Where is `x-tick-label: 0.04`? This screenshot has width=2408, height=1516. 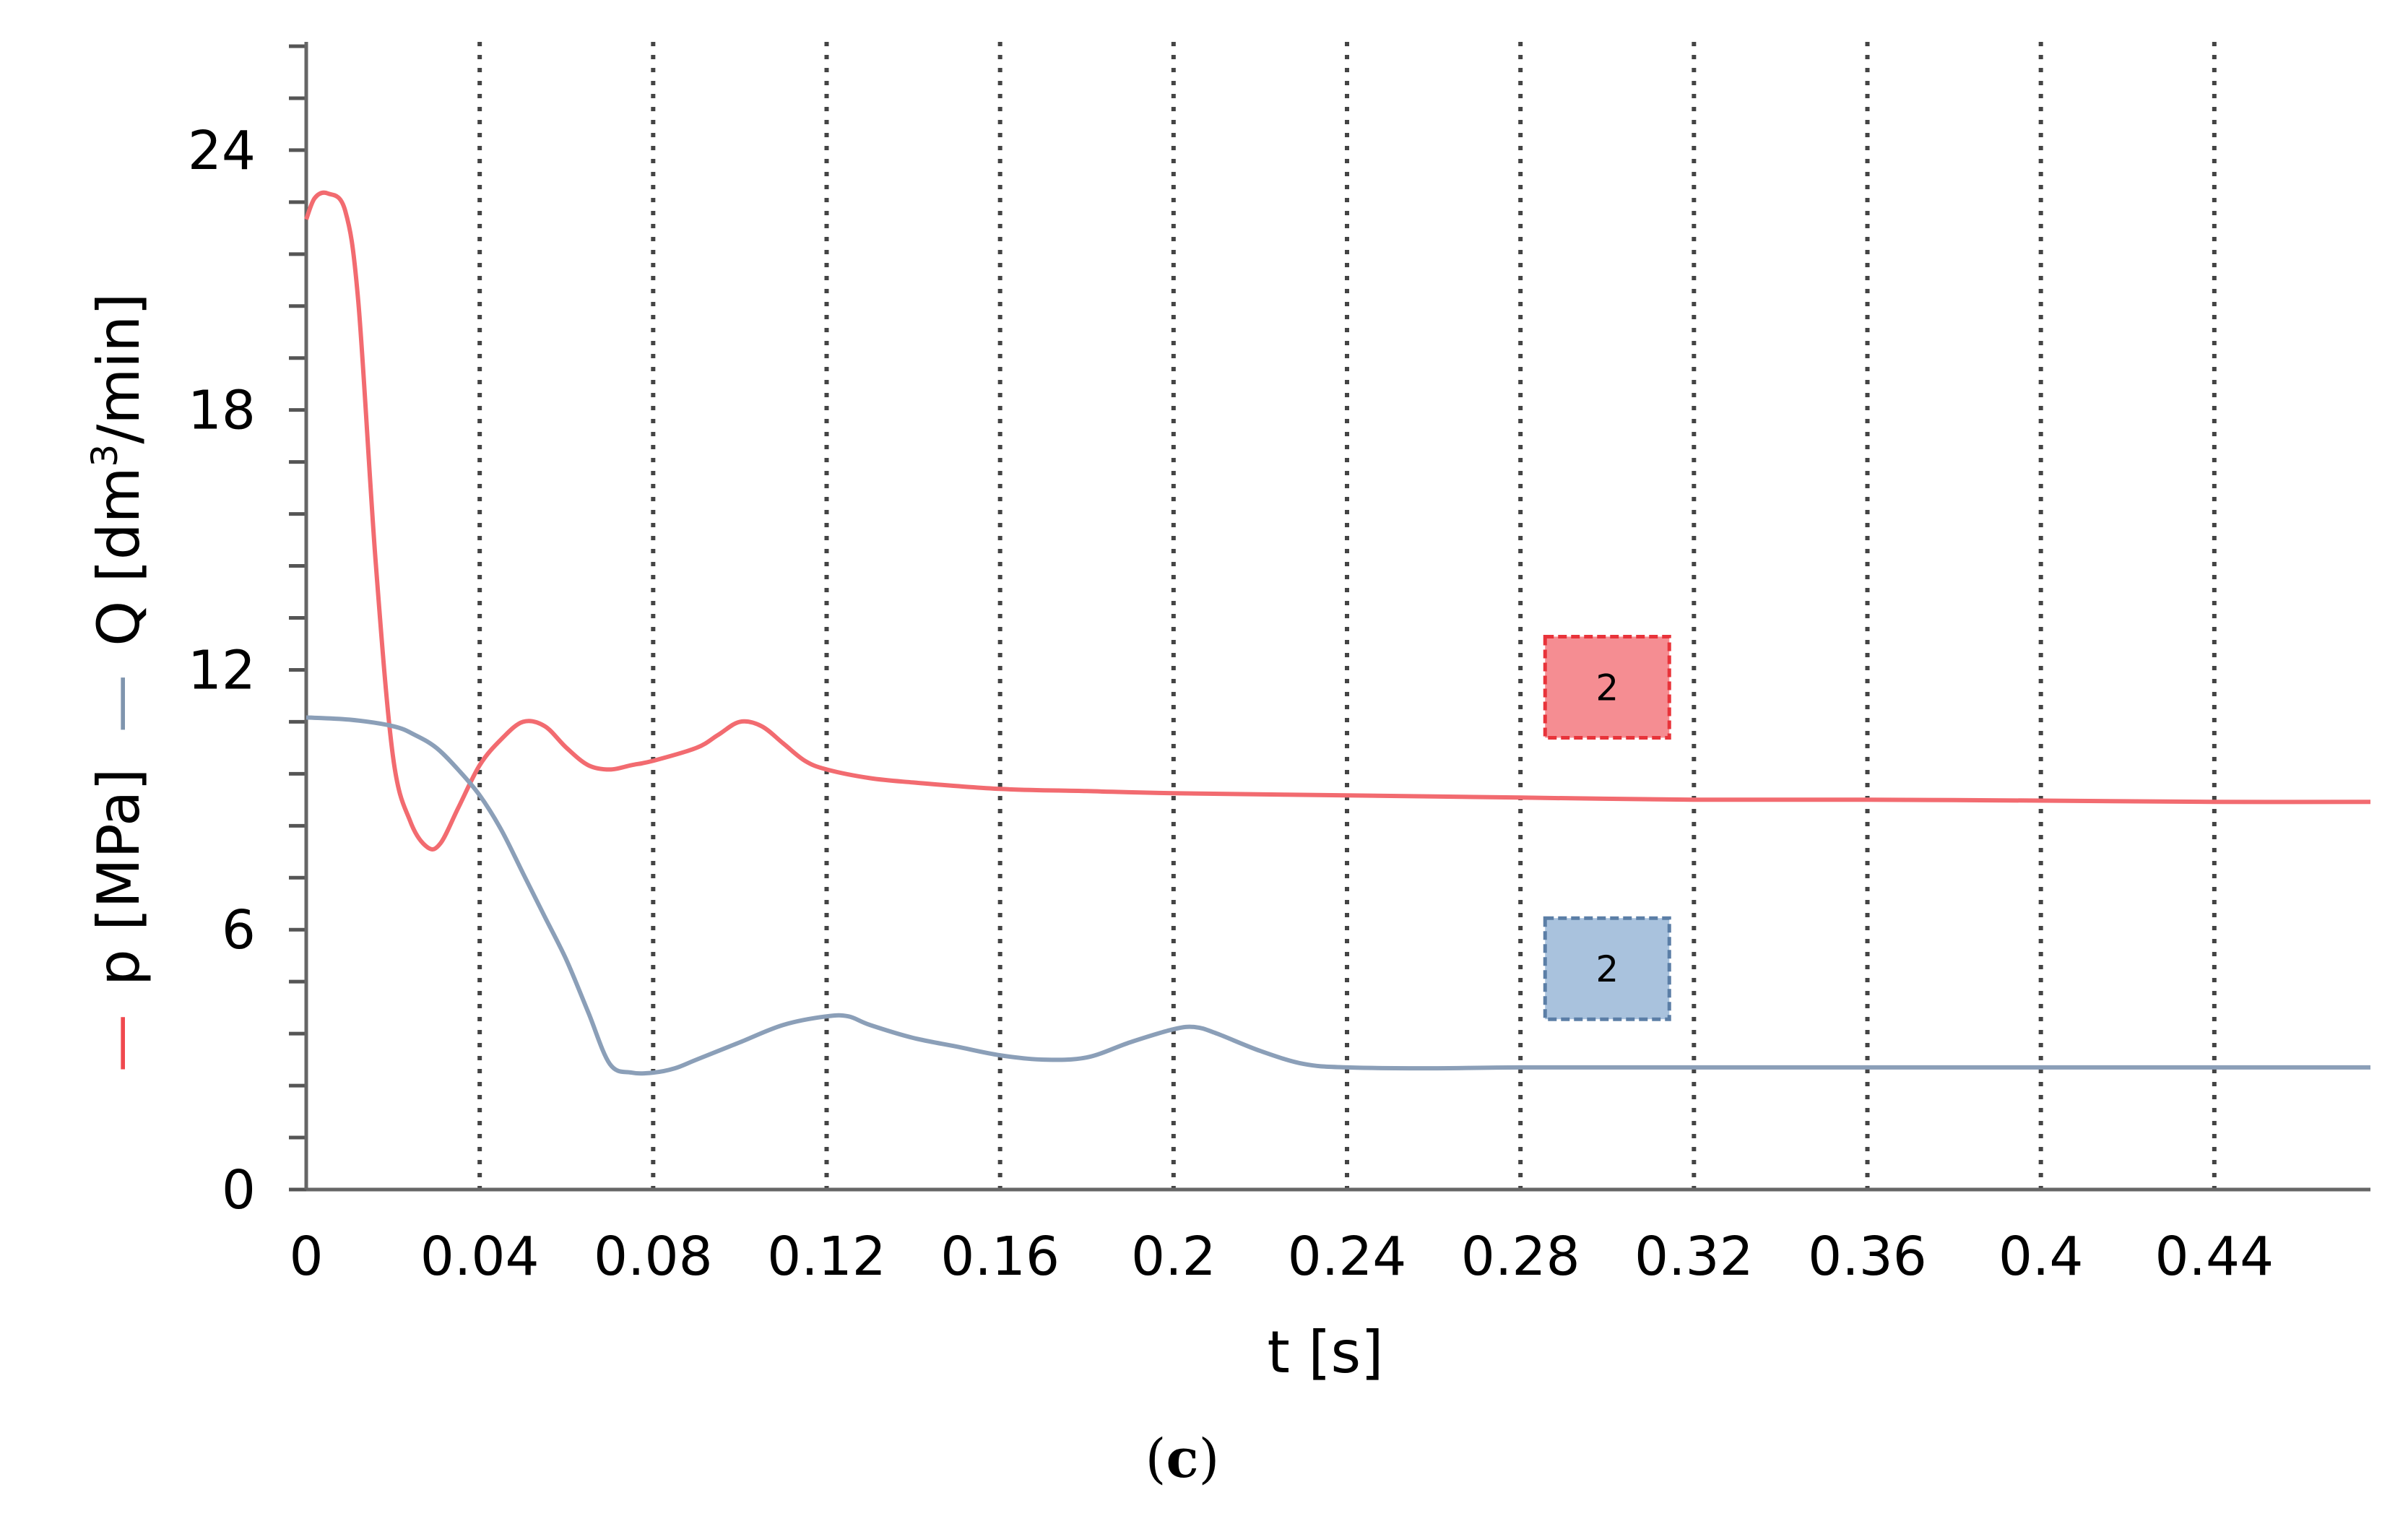 x-tick-label: 0.04 is located at coordinates (480, 1257).